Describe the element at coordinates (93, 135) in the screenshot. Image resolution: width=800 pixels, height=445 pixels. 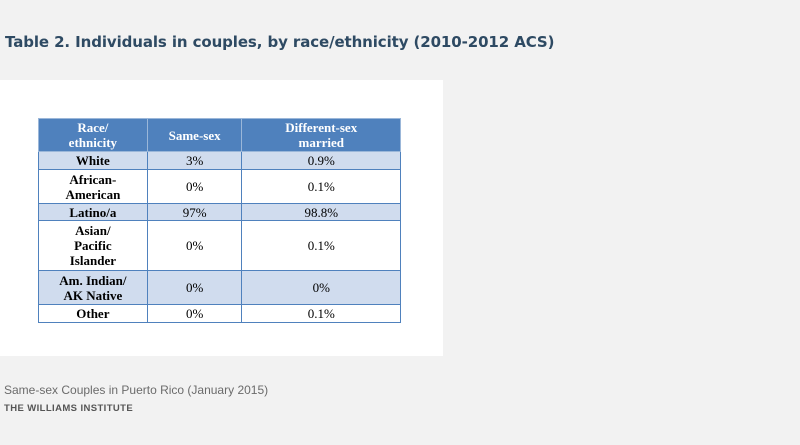
I see `column-header-race: Race/ethnicity` at that location.